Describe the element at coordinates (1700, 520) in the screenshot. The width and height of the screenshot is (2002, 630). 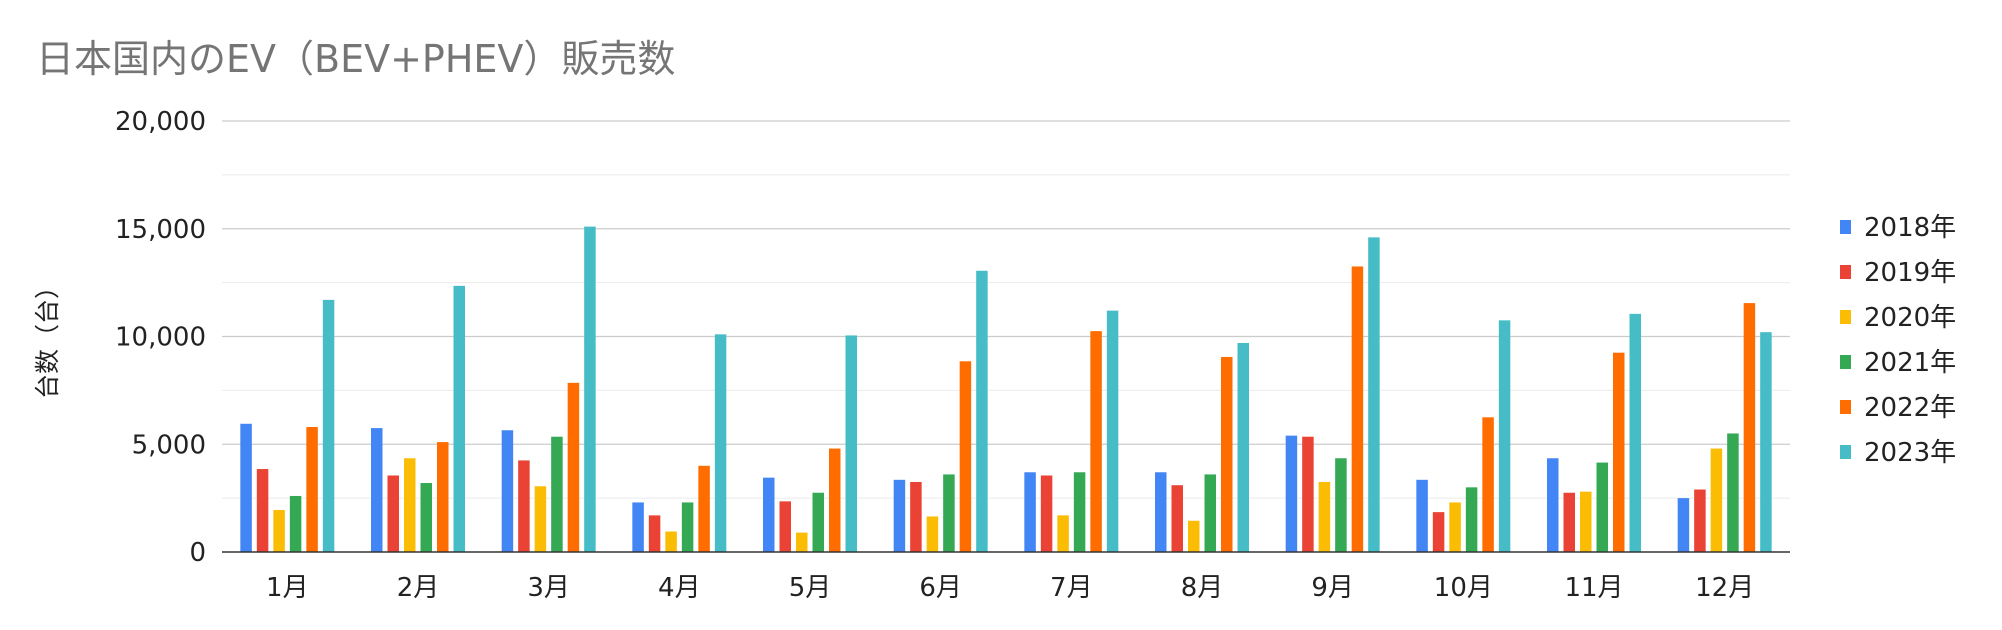
I see `bar-2019年-12月` at that location.